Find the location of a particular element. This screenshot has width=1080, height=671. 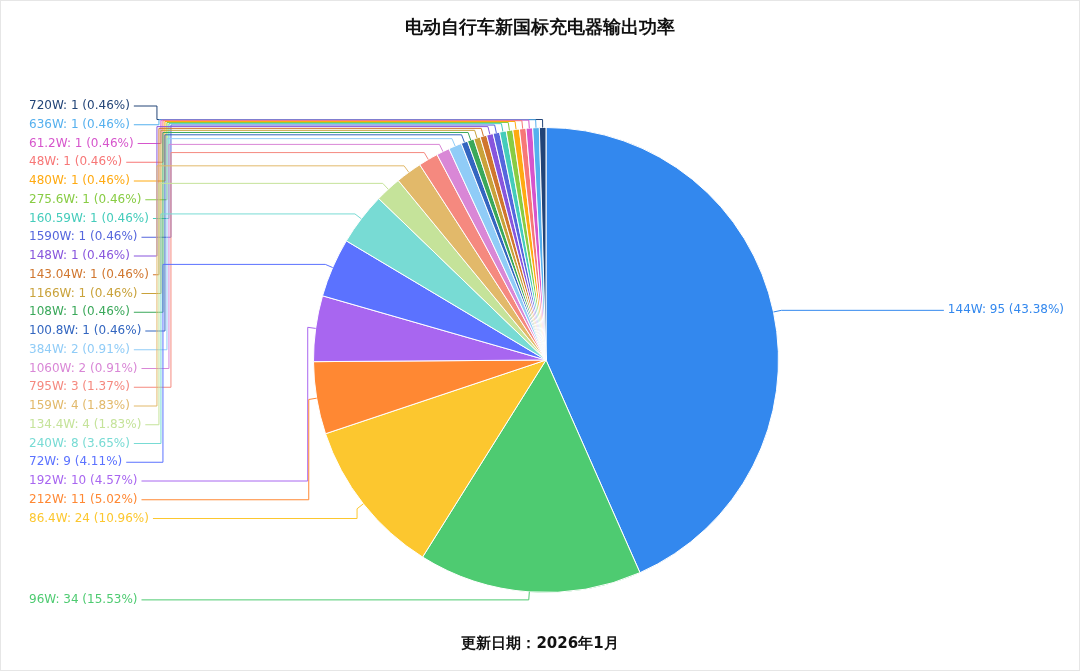

chart-title: 电动自行车新国标充电器输出功率 is located at coordinates (540, 27).